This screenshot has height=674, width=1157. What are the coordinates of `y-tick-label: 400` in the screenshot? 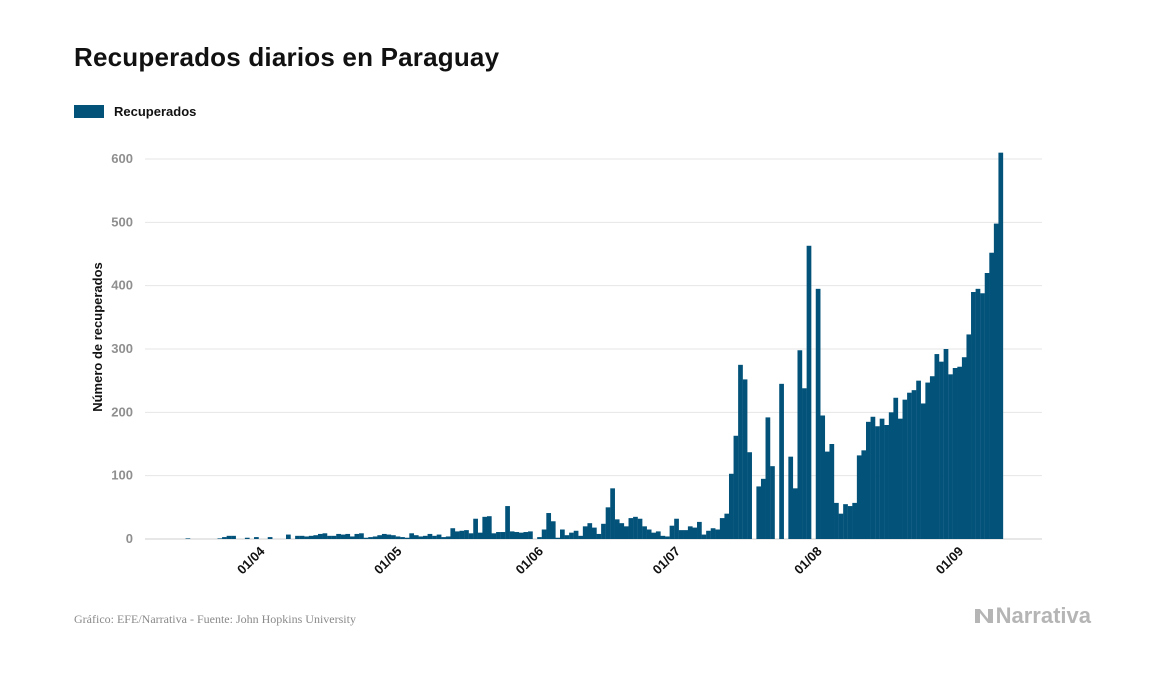 It's located at (122, 285).